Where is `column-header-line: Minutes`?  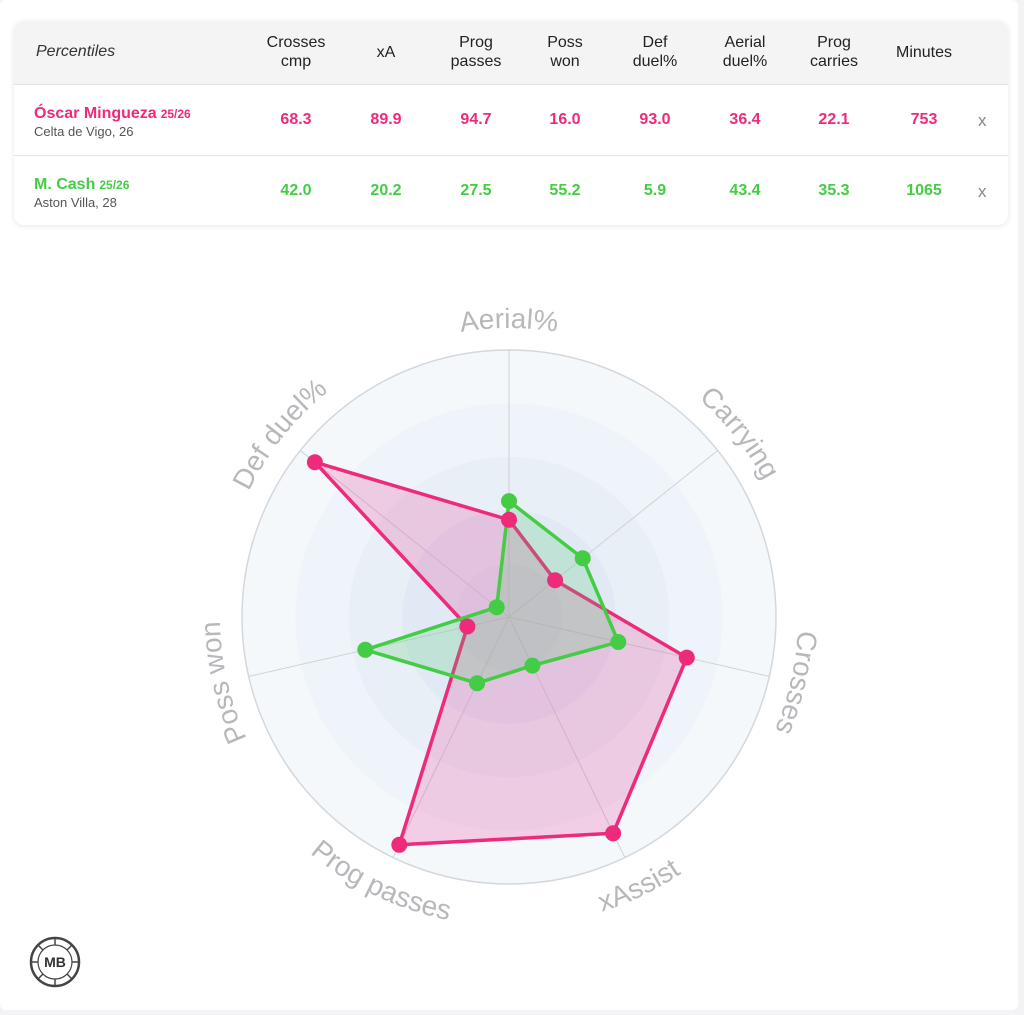 column-header-line: Minutes is located at coordinates (924, 52).